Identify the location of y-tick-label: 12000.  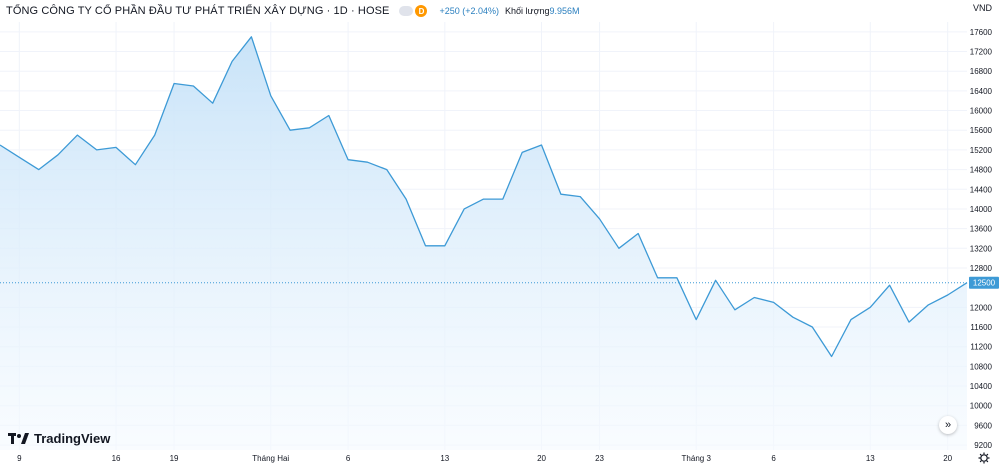
(981, 307).